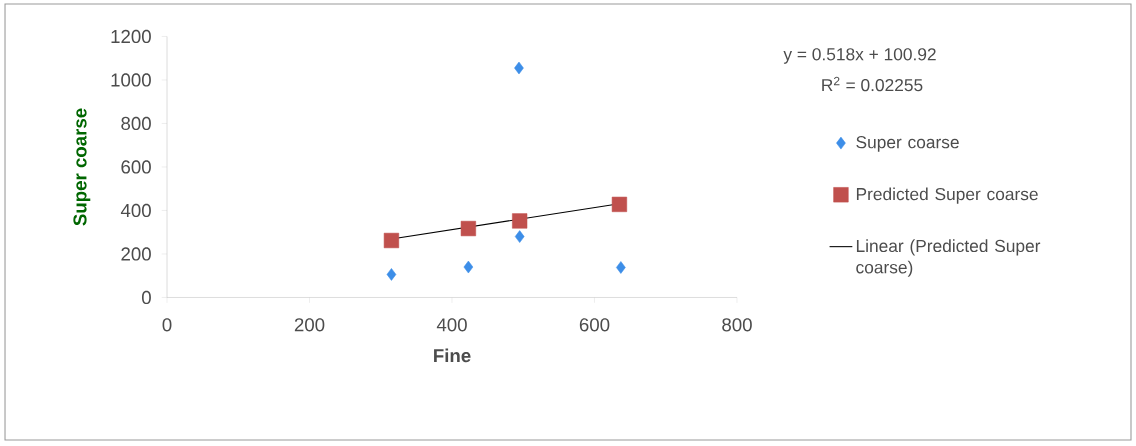  What do you see at coordinates (136, 167) in the screenshot?
I see `y-tick-label: 600` at bounding box center [136, 167].